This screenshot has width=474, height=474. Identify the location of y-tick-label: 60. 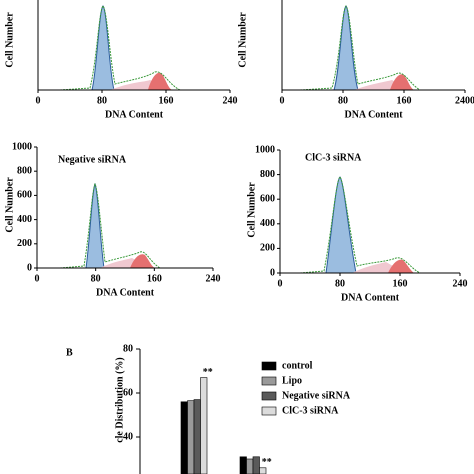
(128, 392).